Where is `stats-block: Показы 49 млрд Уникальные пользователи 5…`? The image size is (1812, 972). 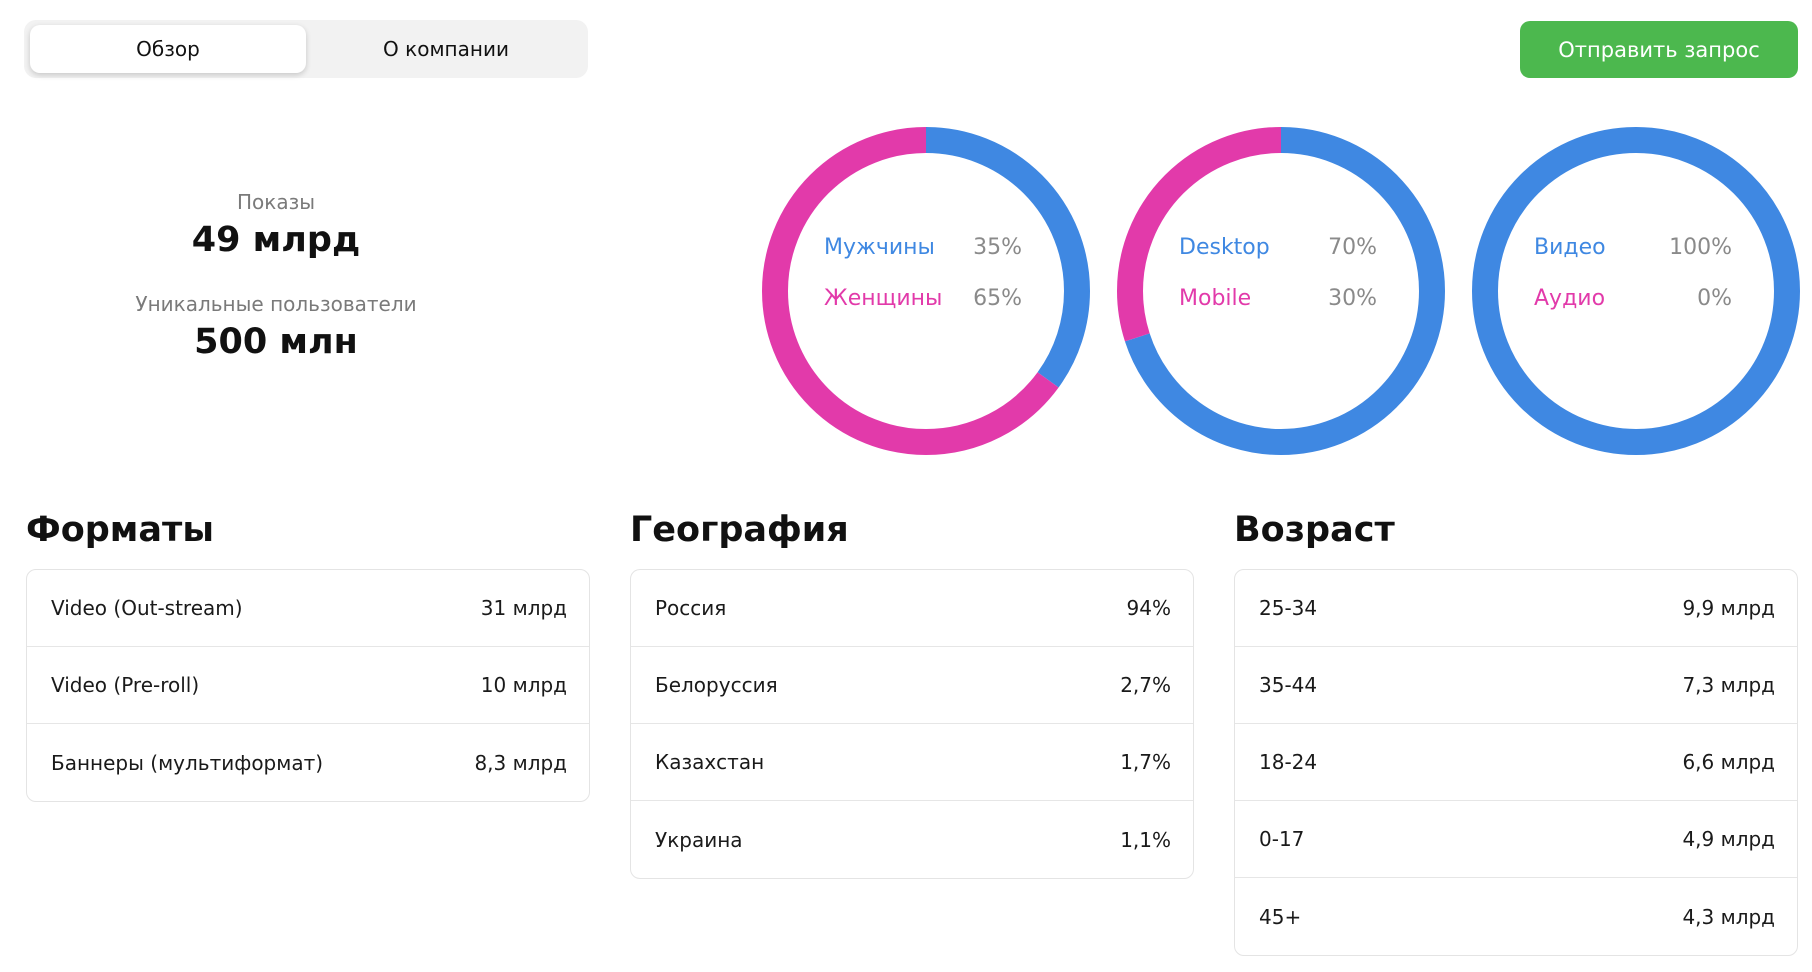
stats-block: Показы 49 млрд Уникальные пользователи 5… is located at coordinates (276, 276).